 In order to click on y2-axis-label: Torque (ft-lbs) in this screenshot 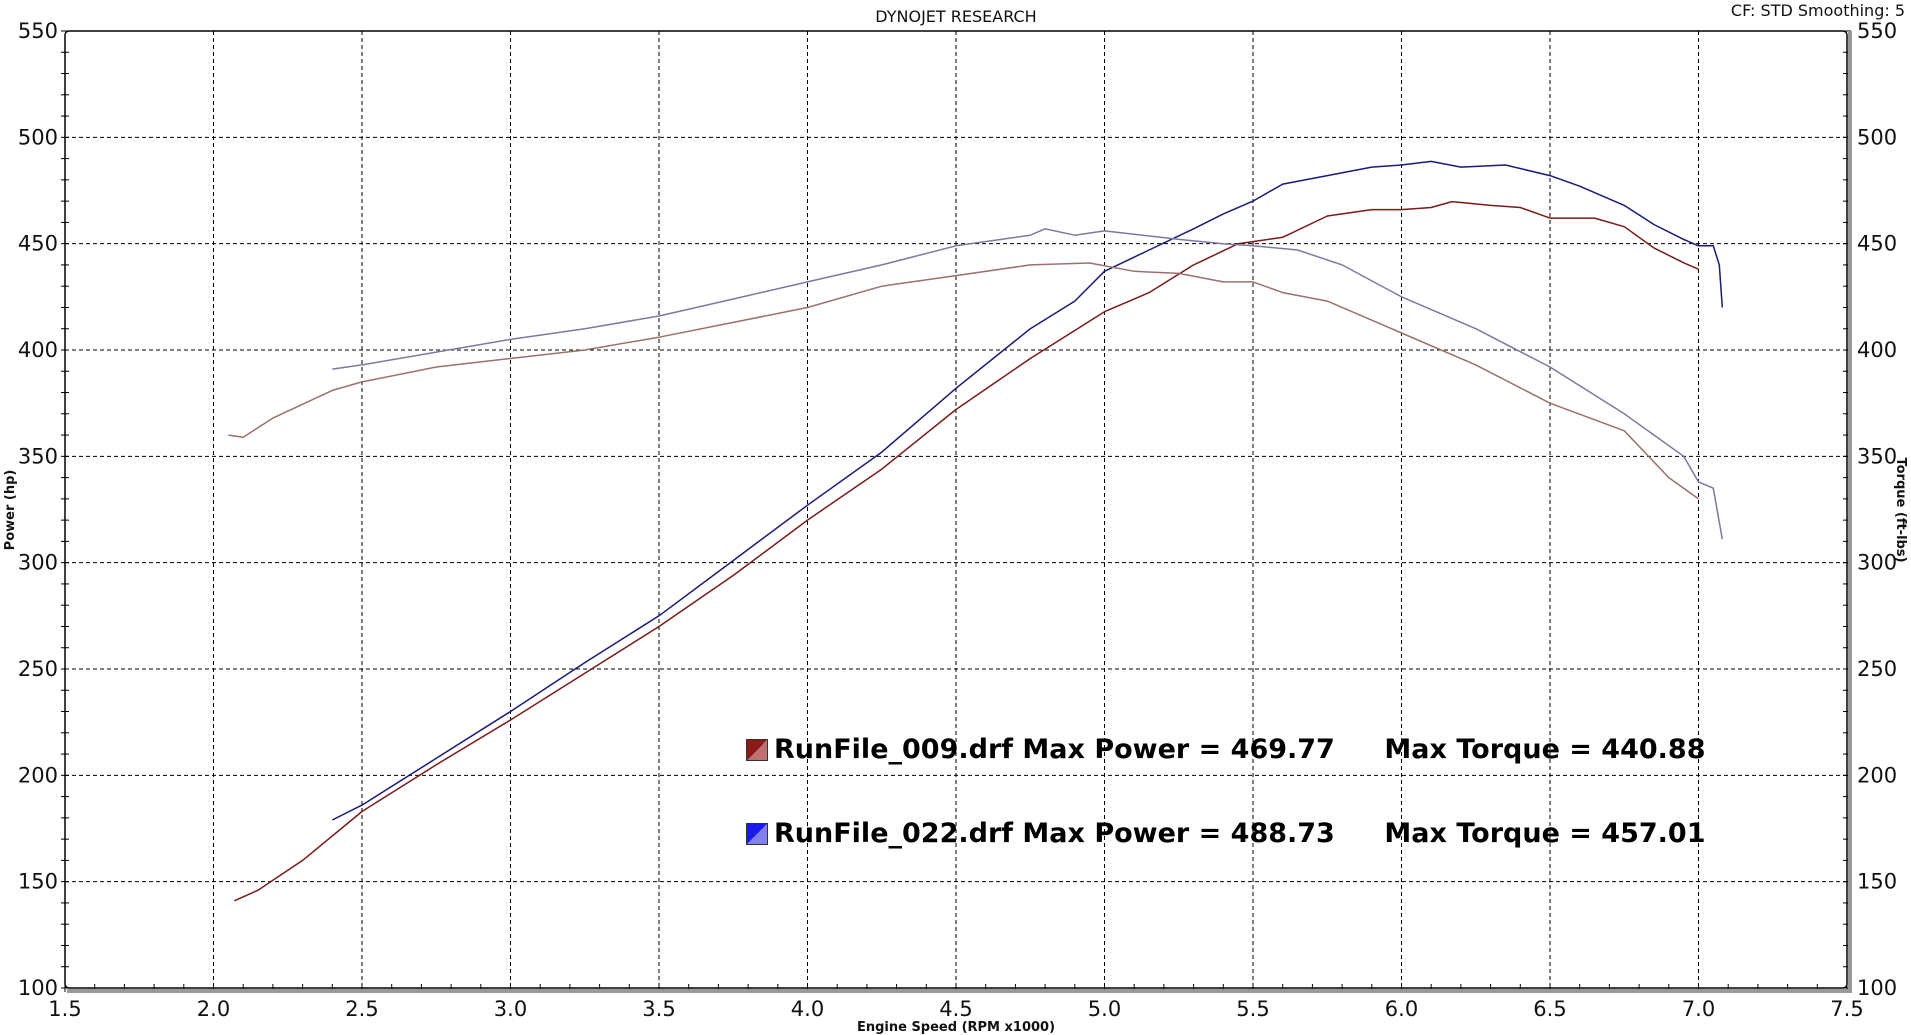, I will do `click(1900, 509)`.